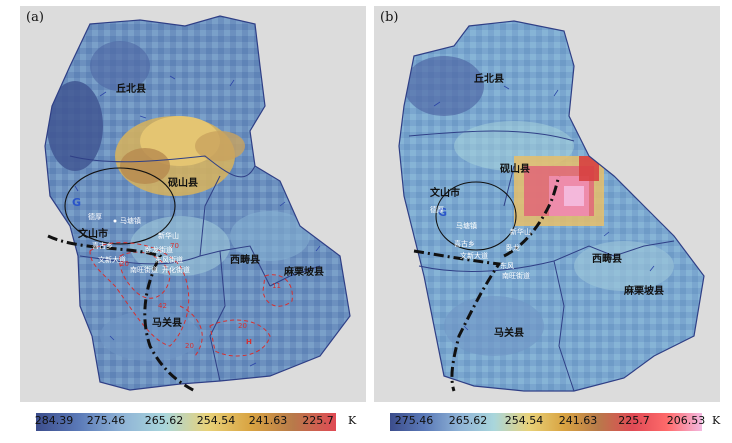 The image size is (732, 443). What do you see at coordinates (513, 247) in the screenshot?
I see `place-label: 卧龙` at bounding box center [513, 247].